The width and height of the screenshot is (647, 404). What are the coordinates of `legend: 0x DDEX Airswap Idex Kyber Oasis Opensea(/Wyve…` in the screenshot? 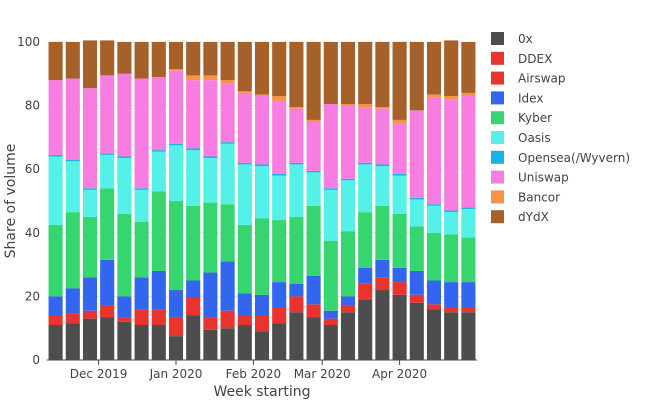 It's located at (560, 128).